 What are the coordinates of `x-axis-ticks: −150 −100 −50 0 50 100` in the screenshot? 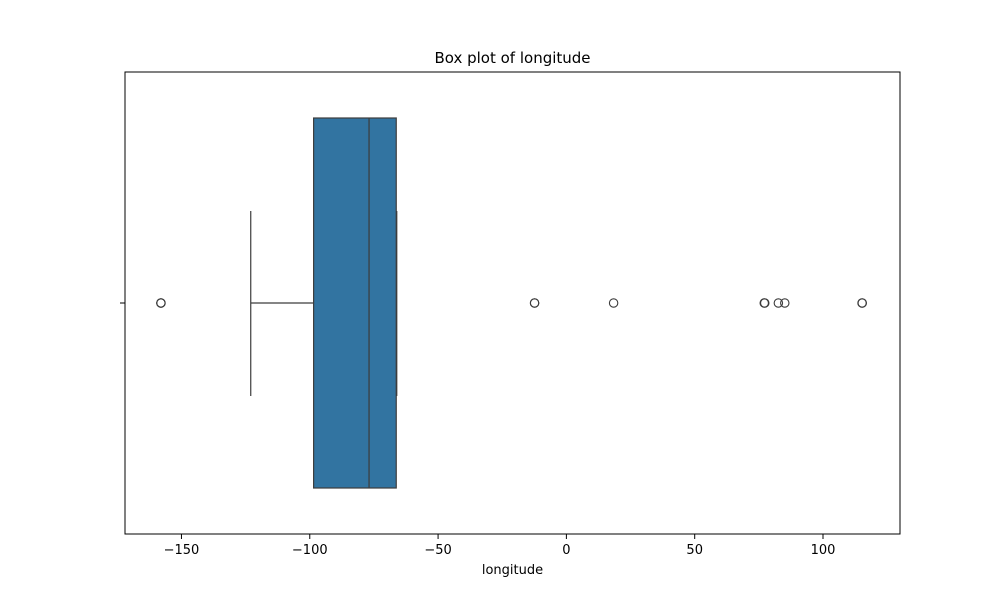 It's located at (500, 546).